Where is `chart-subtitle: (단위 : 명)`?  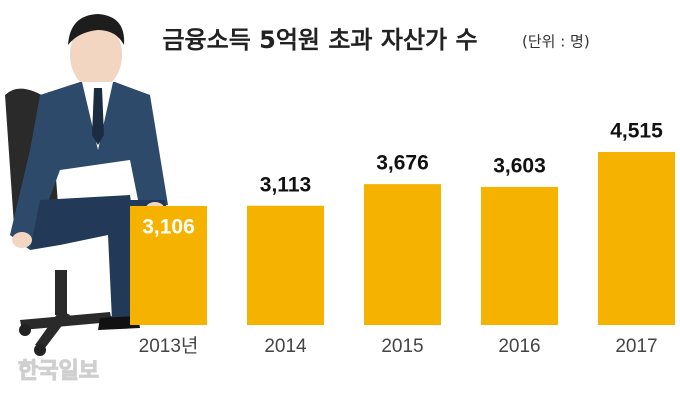
chart-subtitle: (단위 : 명) is located at coordinates (556, 42).